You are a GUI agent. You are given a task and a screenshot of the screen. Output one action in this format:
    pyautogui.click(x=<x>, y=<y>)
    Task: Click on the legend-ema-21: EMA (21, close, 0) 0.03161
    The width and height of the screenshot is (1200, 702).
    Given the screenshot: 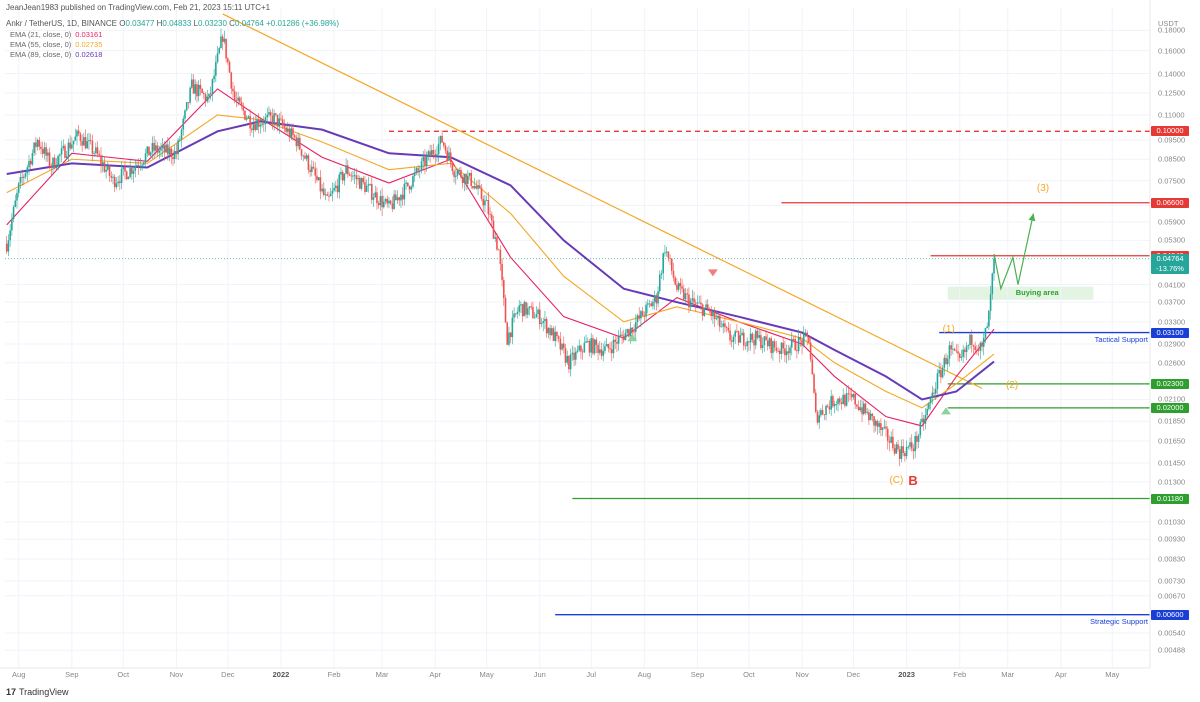 What is the action you would take?
    pyautogui.click(x=56, y=34)
    